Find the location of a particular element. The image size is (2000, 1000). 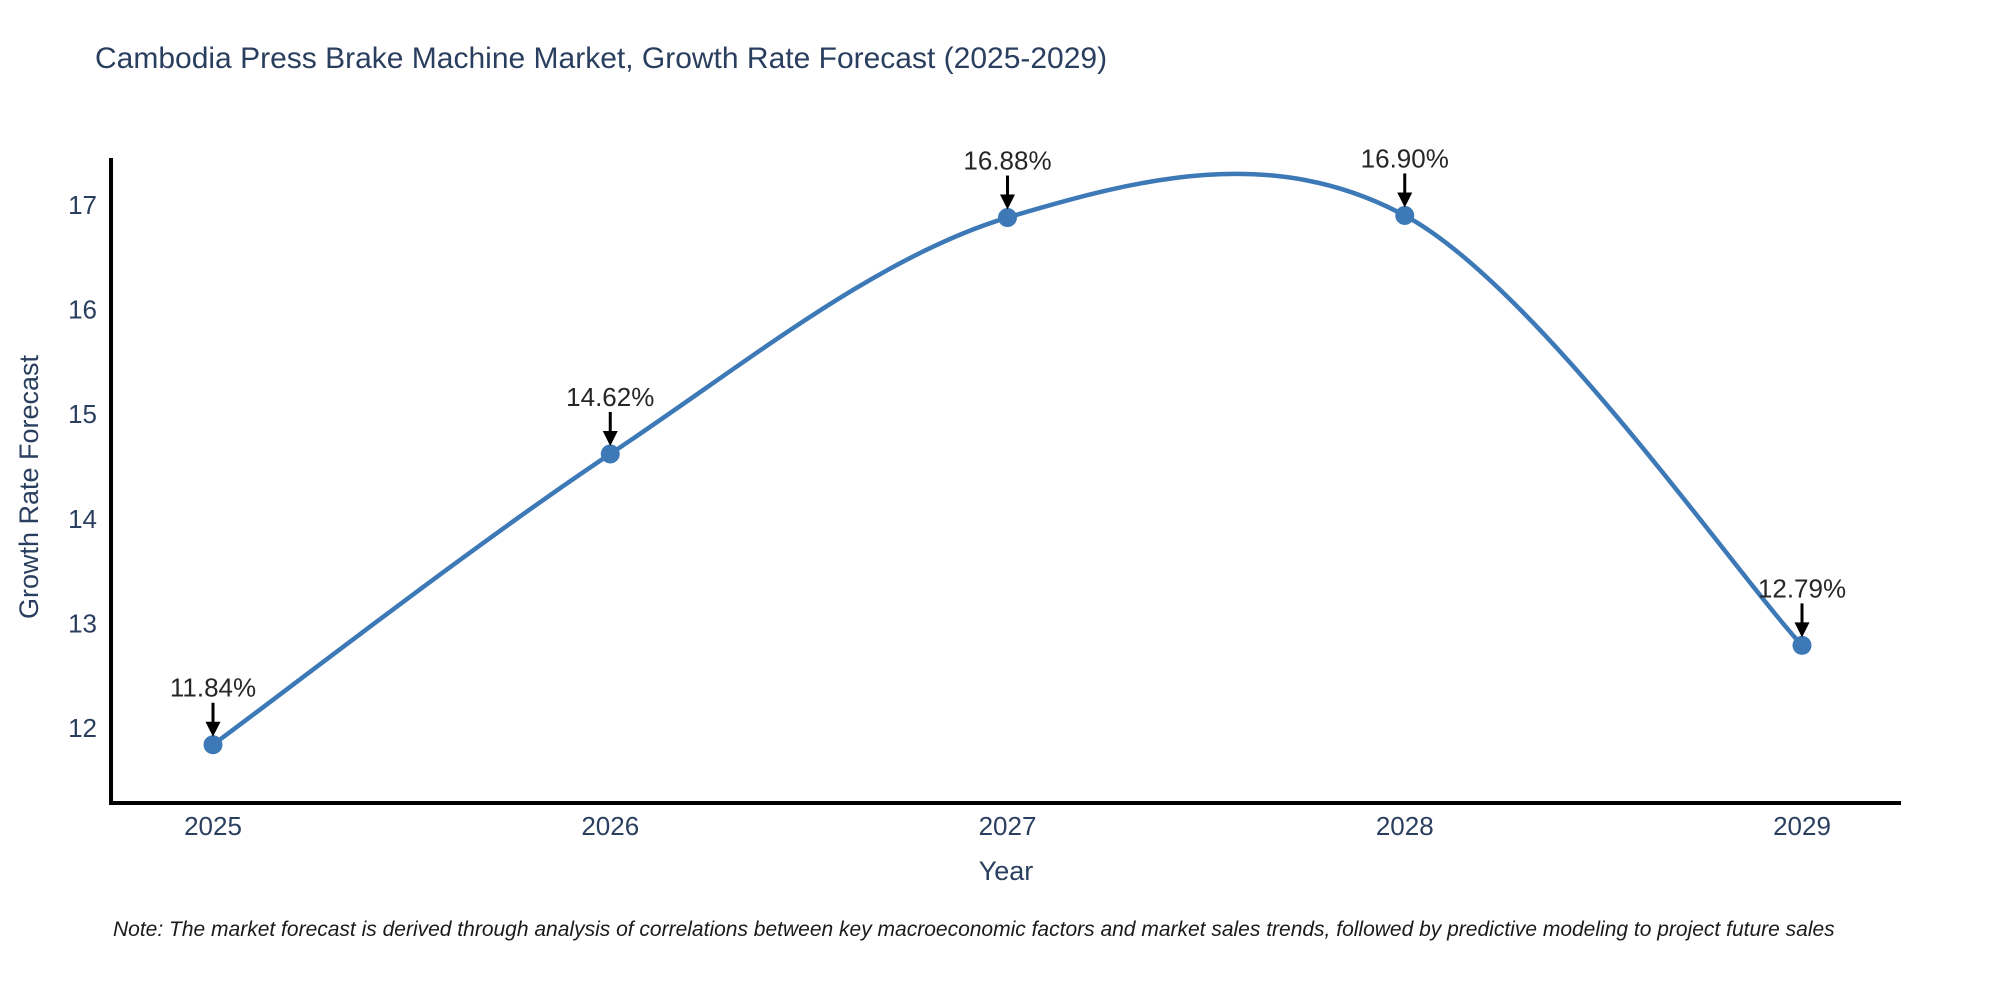

annotation: 16.90% is located at coordinates (1405, 175).